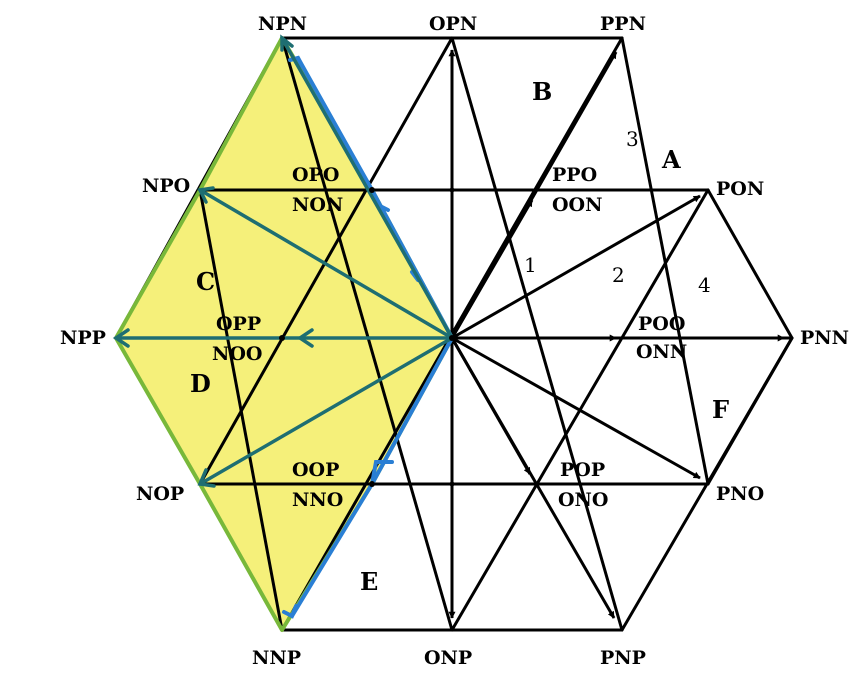  What do you see at coordinates (238, 324) in the screenshot?
I see `label-opp: OPP` at bounding box center [238, 324].